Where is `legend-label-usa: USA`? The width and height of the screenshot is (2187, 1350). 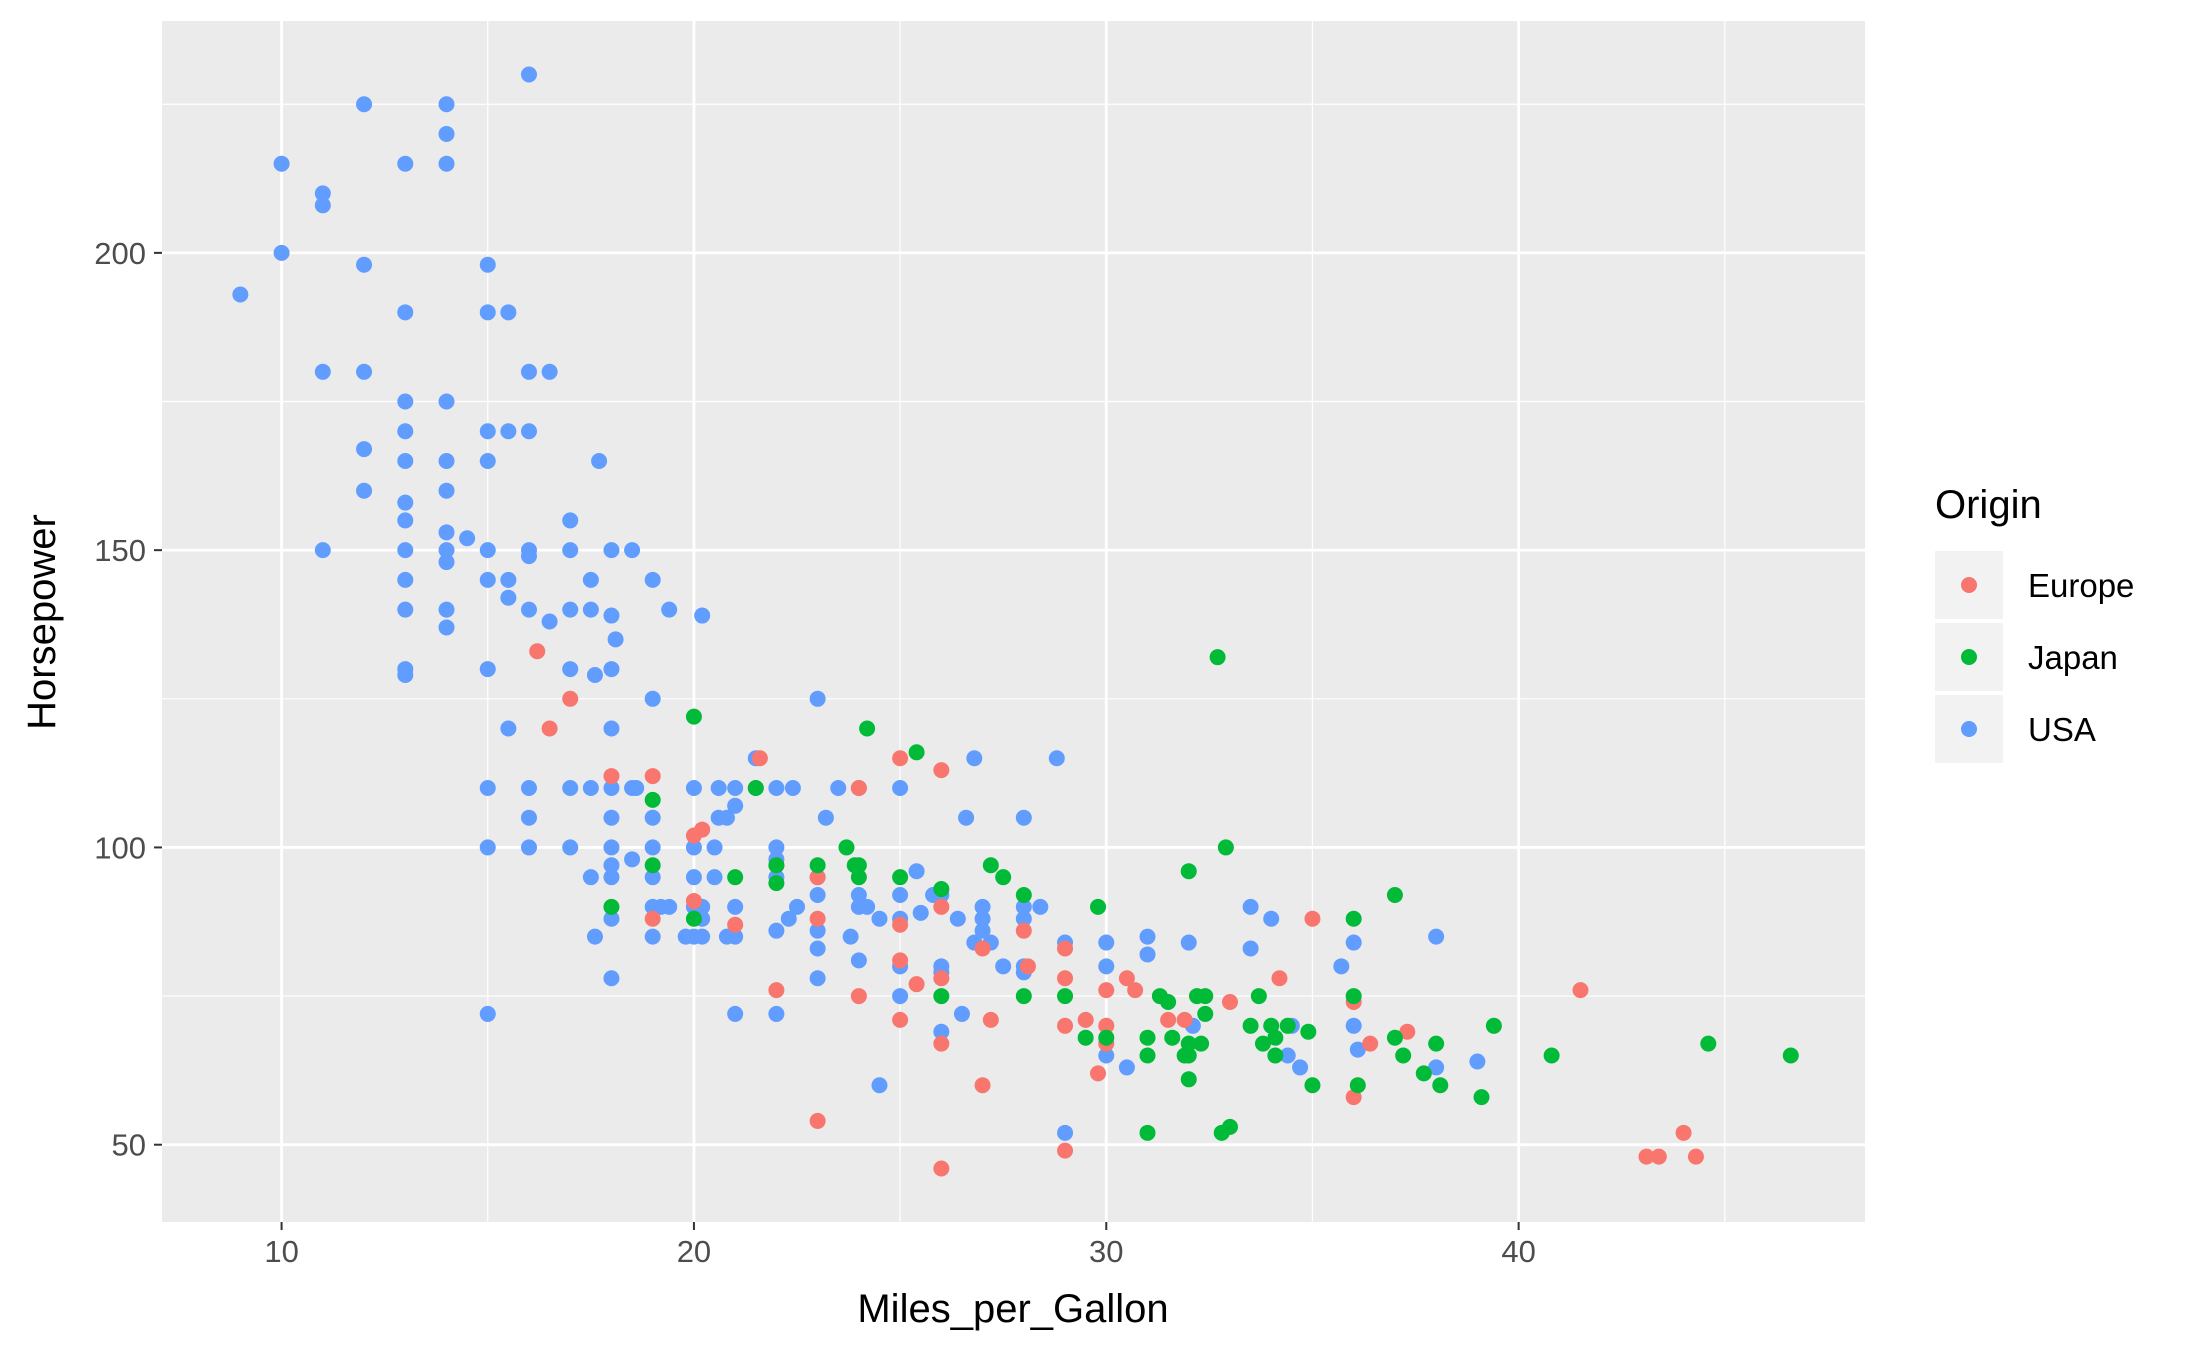 legend-label-usa: USA is located at coordinates (2062, 729).